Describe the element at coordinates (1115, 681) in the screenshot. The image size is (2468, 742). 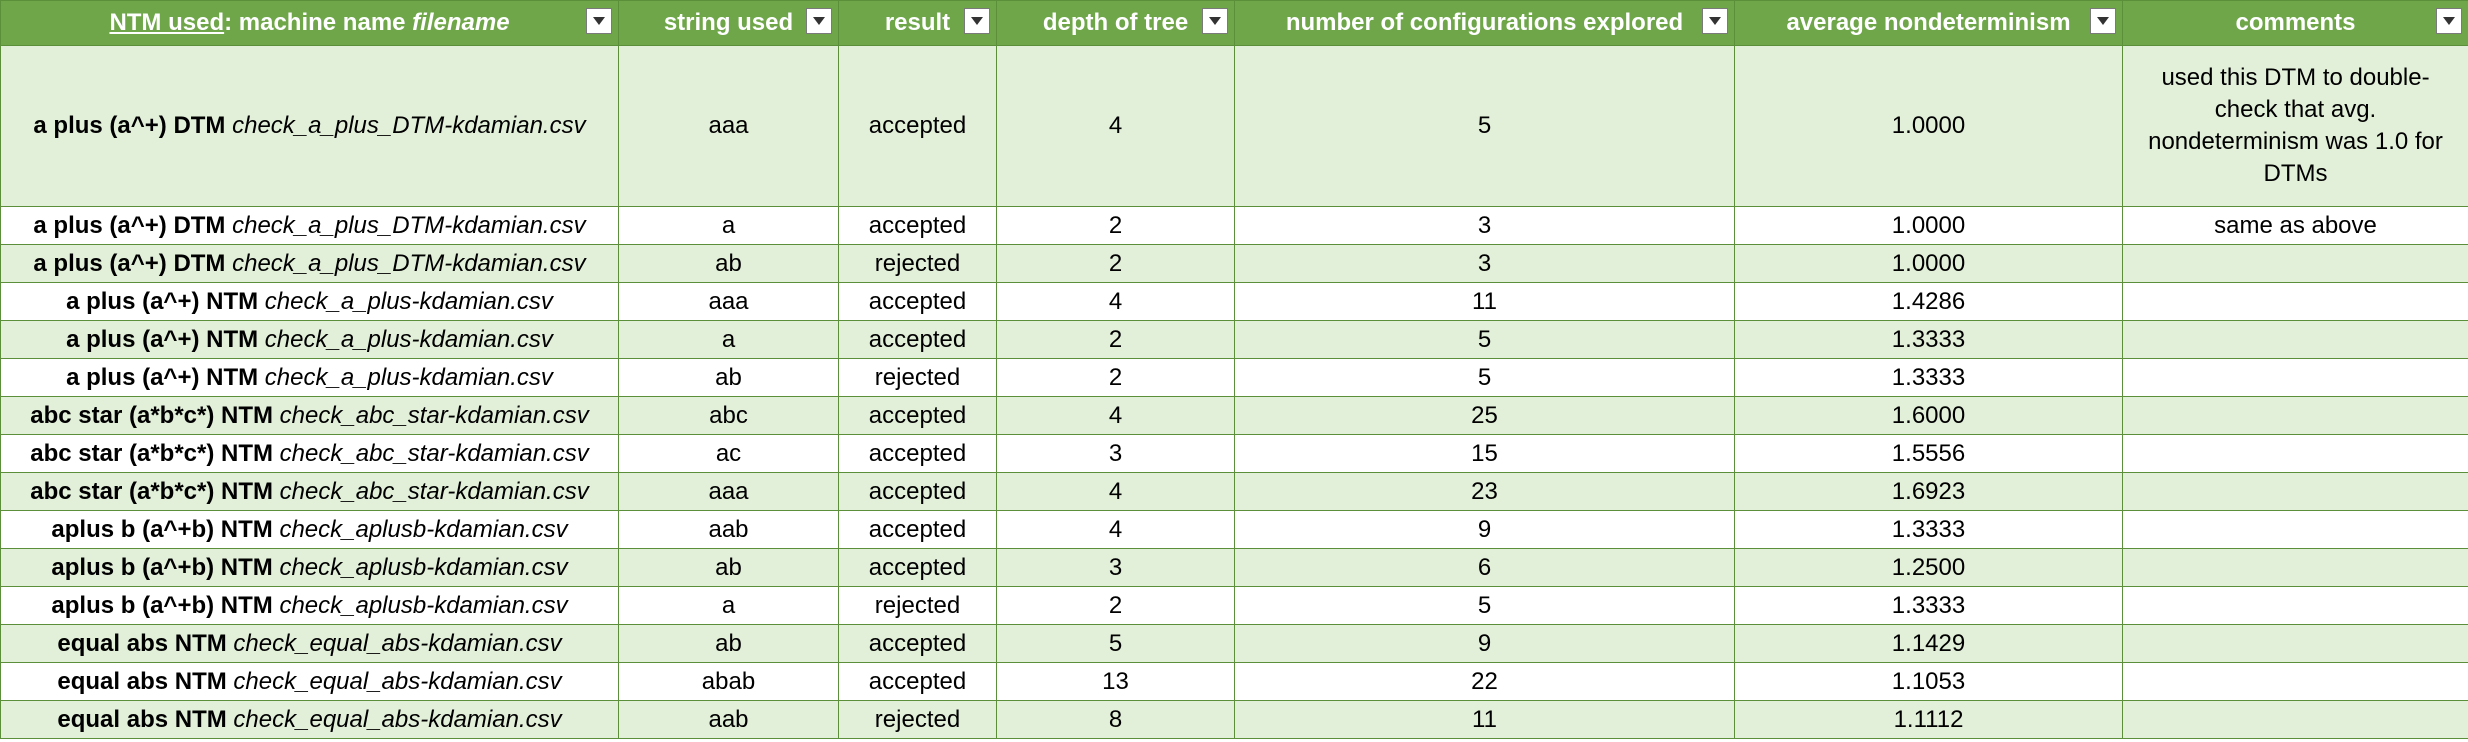
I see `cell-depth: 13` at that location.